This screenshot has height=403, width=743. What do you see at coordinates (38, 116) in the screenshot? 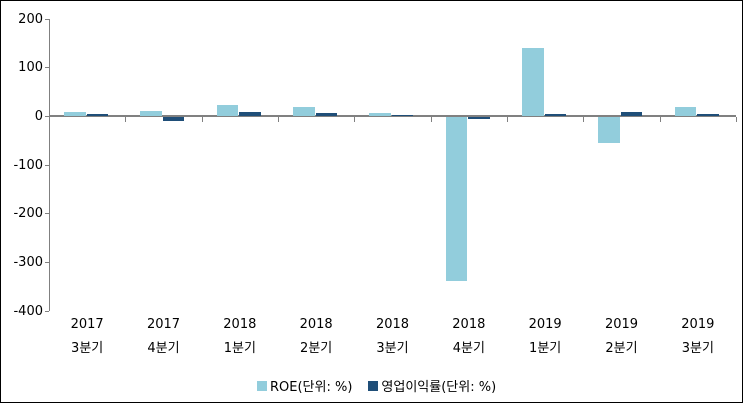
I see `y-axis-tick-label: 0` at bounding box center [38, 116].